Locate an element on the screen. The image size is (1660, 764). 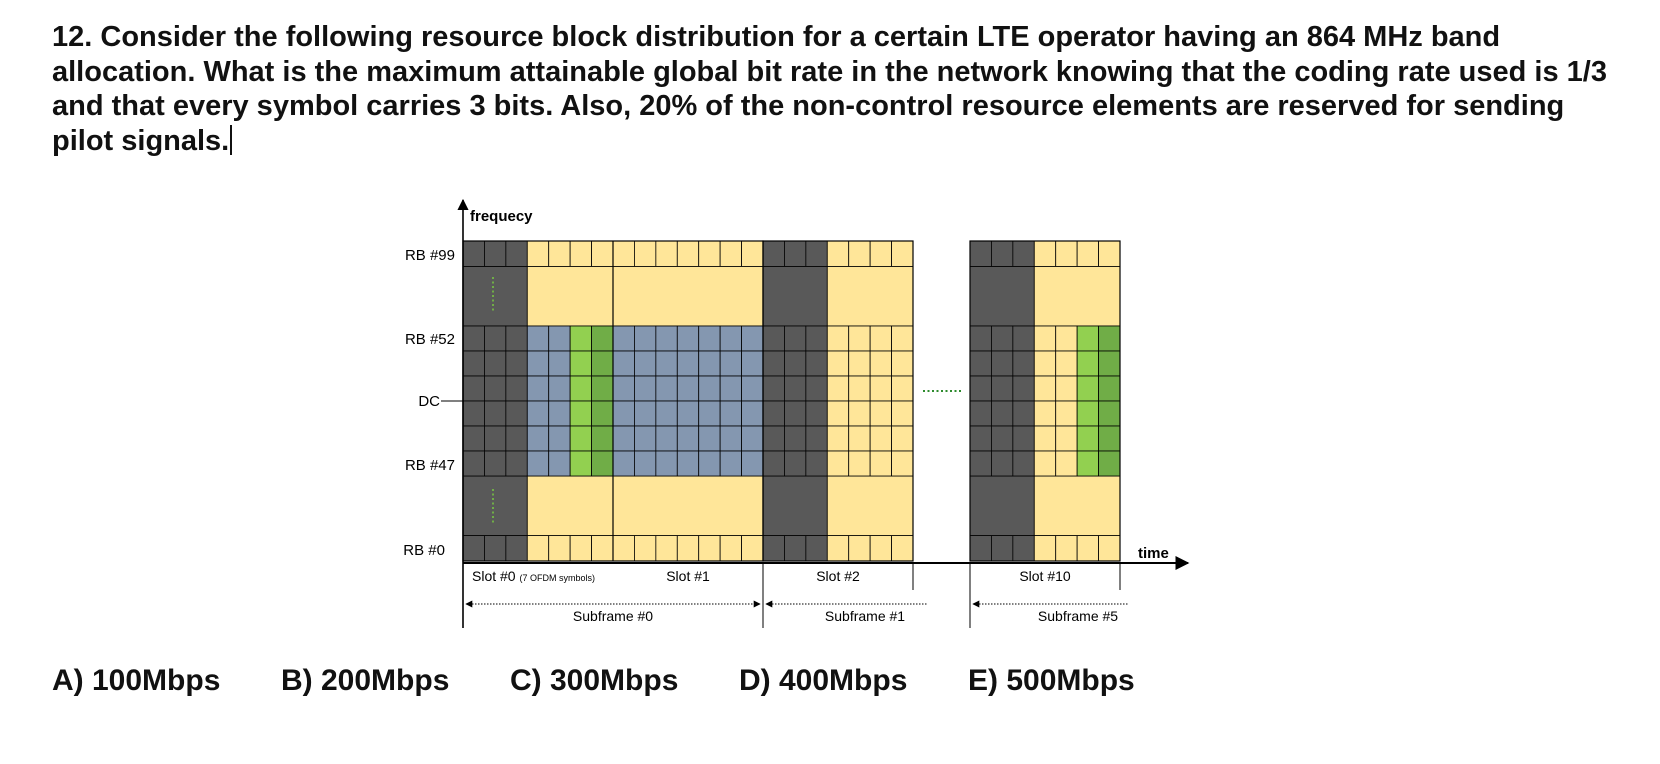
text-cursor is located at coordinates (231, 139).